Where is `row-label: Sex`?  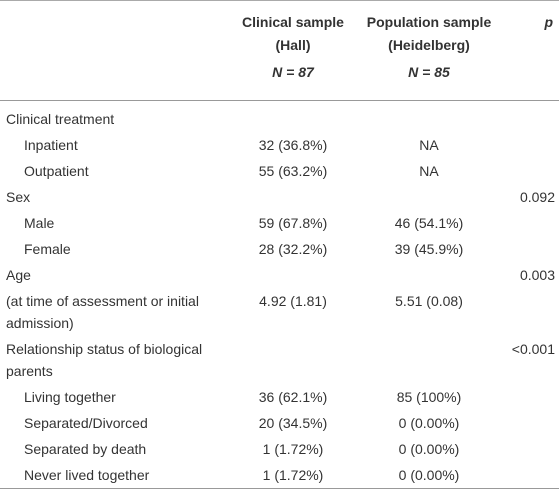
row-label: Sex is located at coordinates (18, 197).